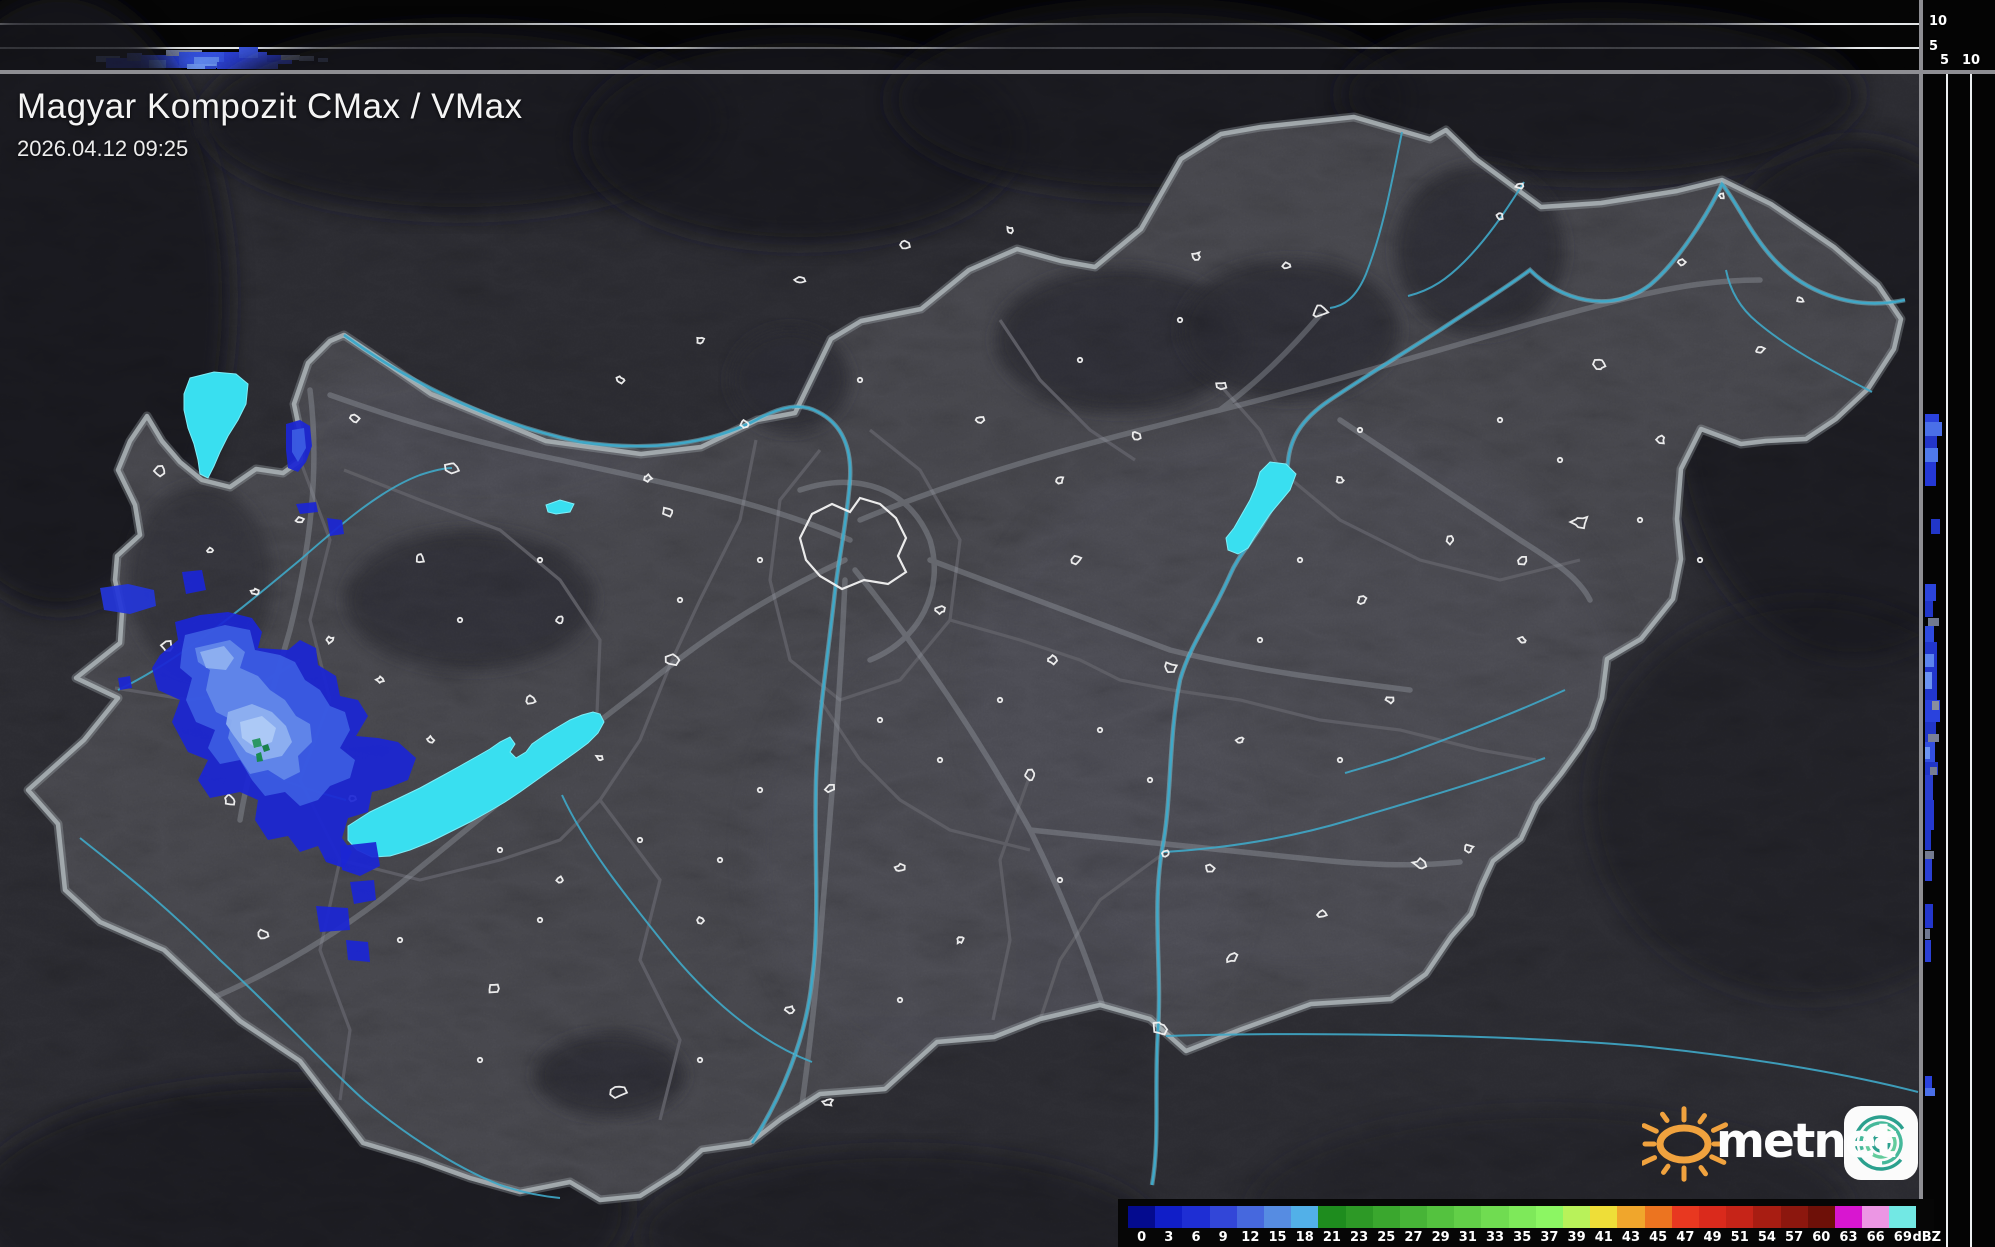 This screenshot has width=1995, height=1247. What do you see at coordinates (1169, 1237) in the screenshot?
I see `legend-value-label: 3` at bounding box center [1169, 1237].